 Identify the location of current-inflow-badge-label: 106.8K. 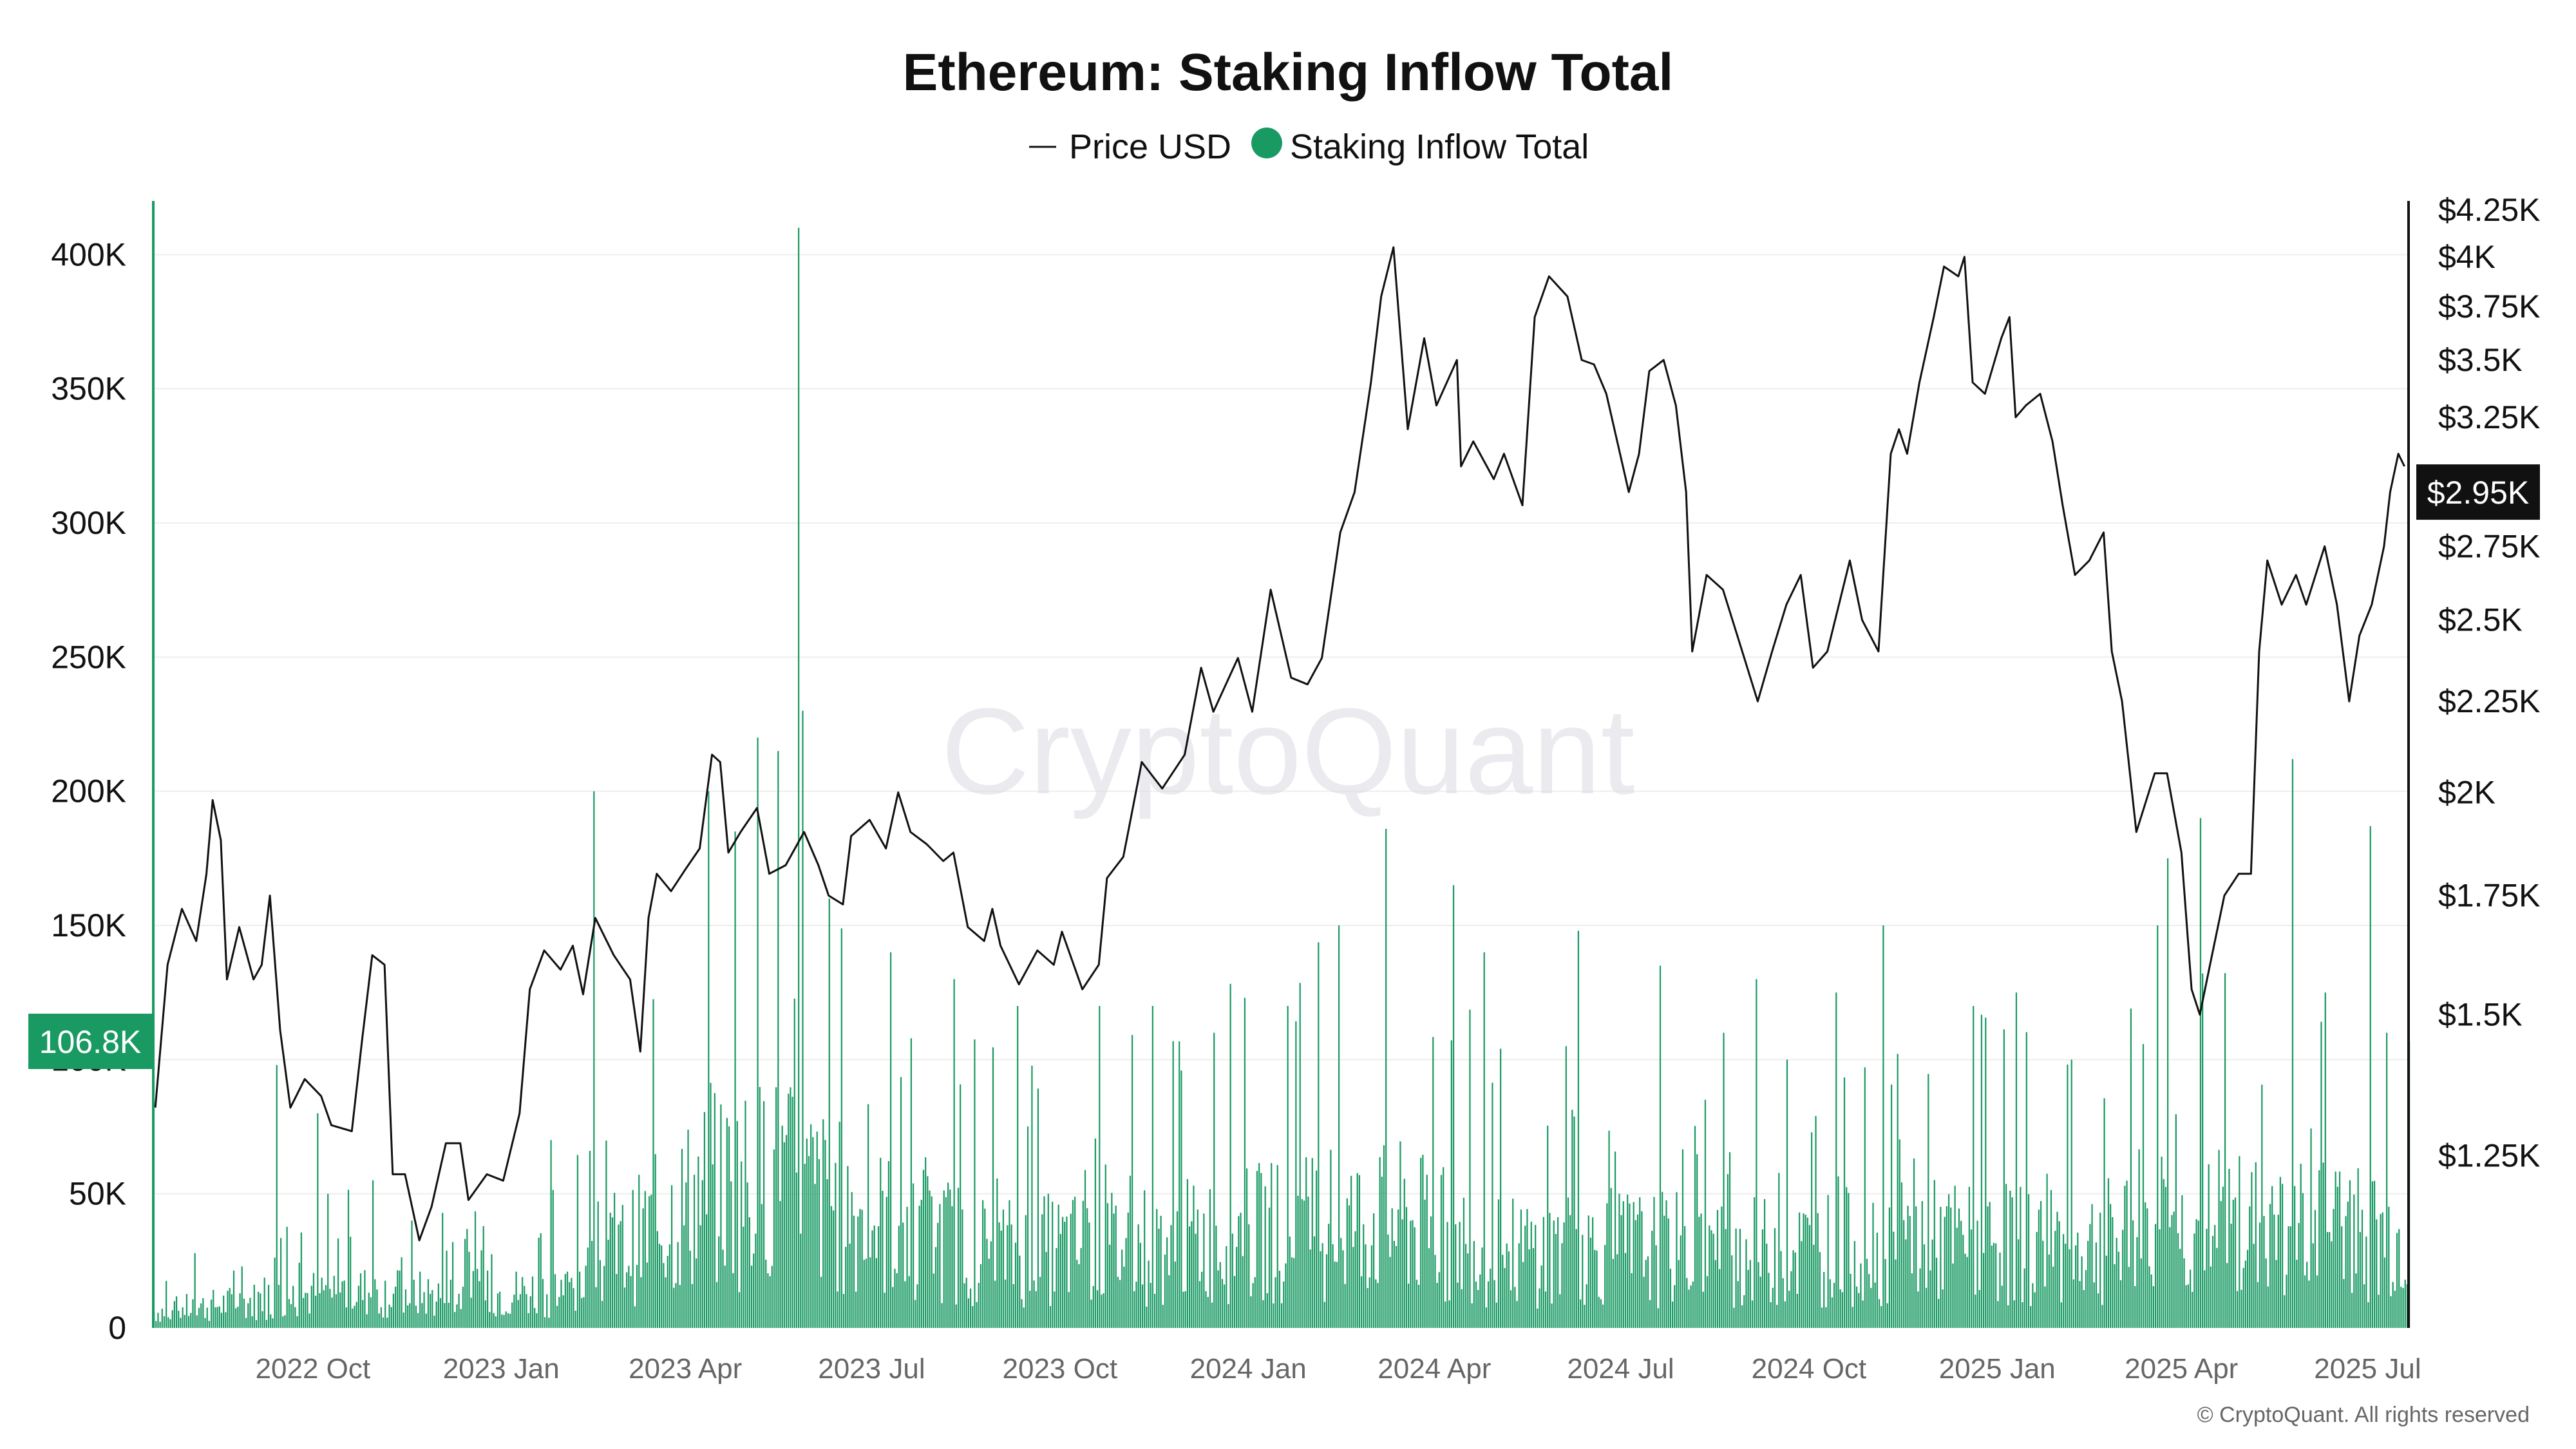
(90, 1042).